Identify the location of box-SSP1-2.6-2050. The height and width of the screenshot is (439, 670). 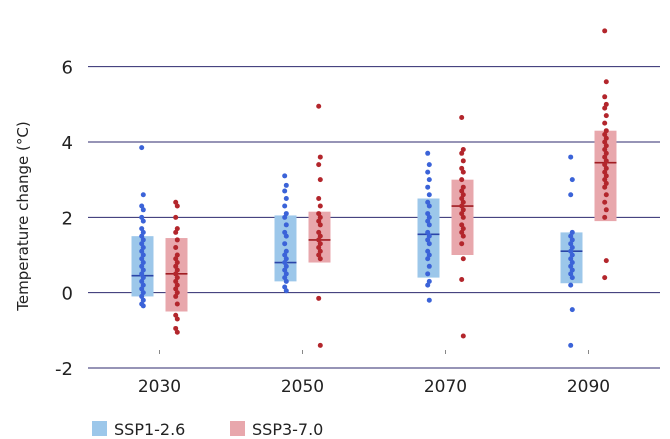
(285, 248).